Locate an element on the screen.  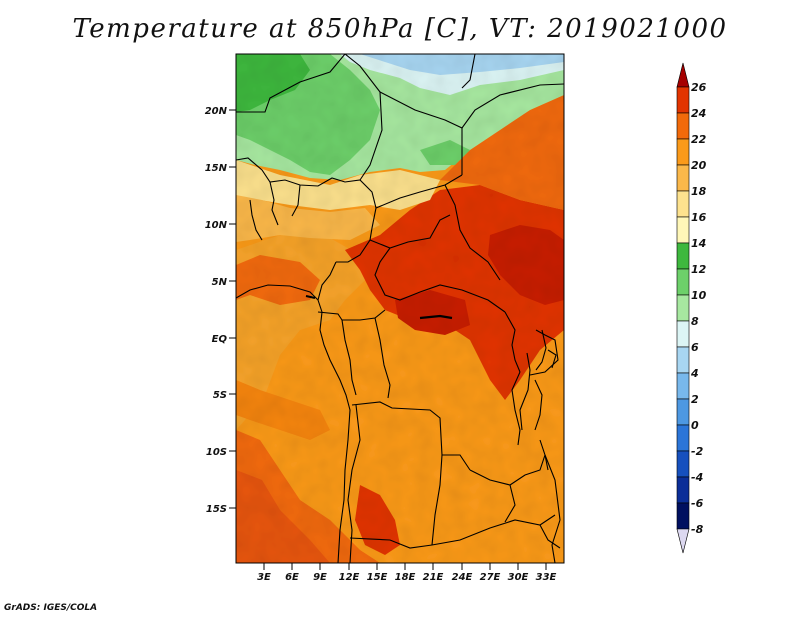
lon-label-6e: 6E is located at coordinates (292, 577).